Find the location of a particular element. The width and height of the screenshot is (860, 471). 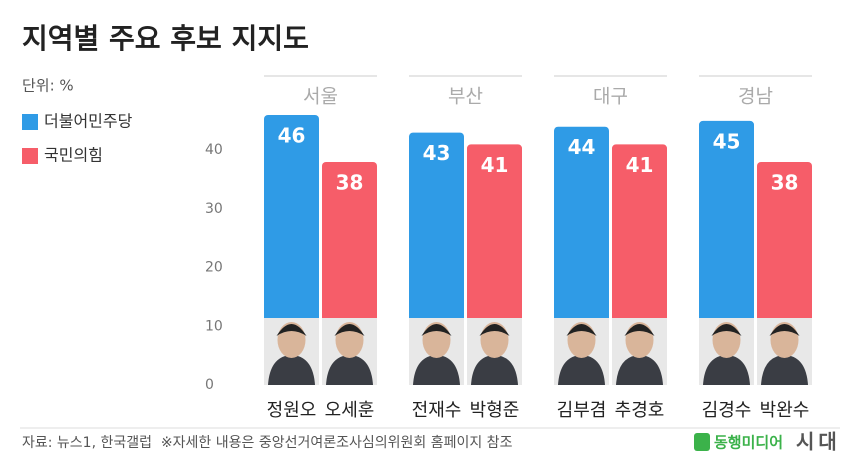

value-label: 44 is located at coordinates (582, 147).